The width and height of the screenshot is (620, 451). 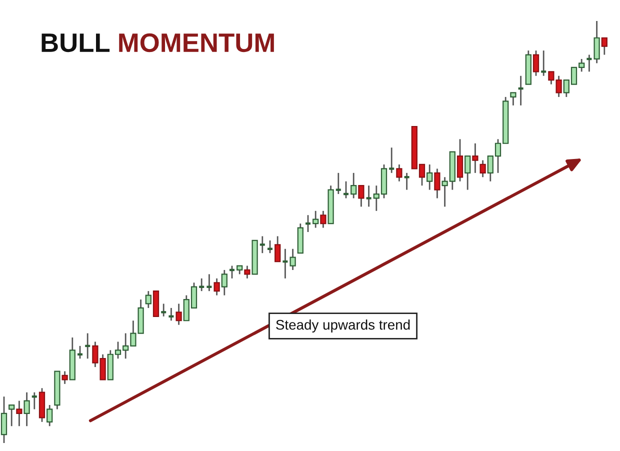 What do you see at coordinates (158, 42) in the screenshot?
I see `chart-title: BULL MOMENTUM` at bounding box center [158, 42].